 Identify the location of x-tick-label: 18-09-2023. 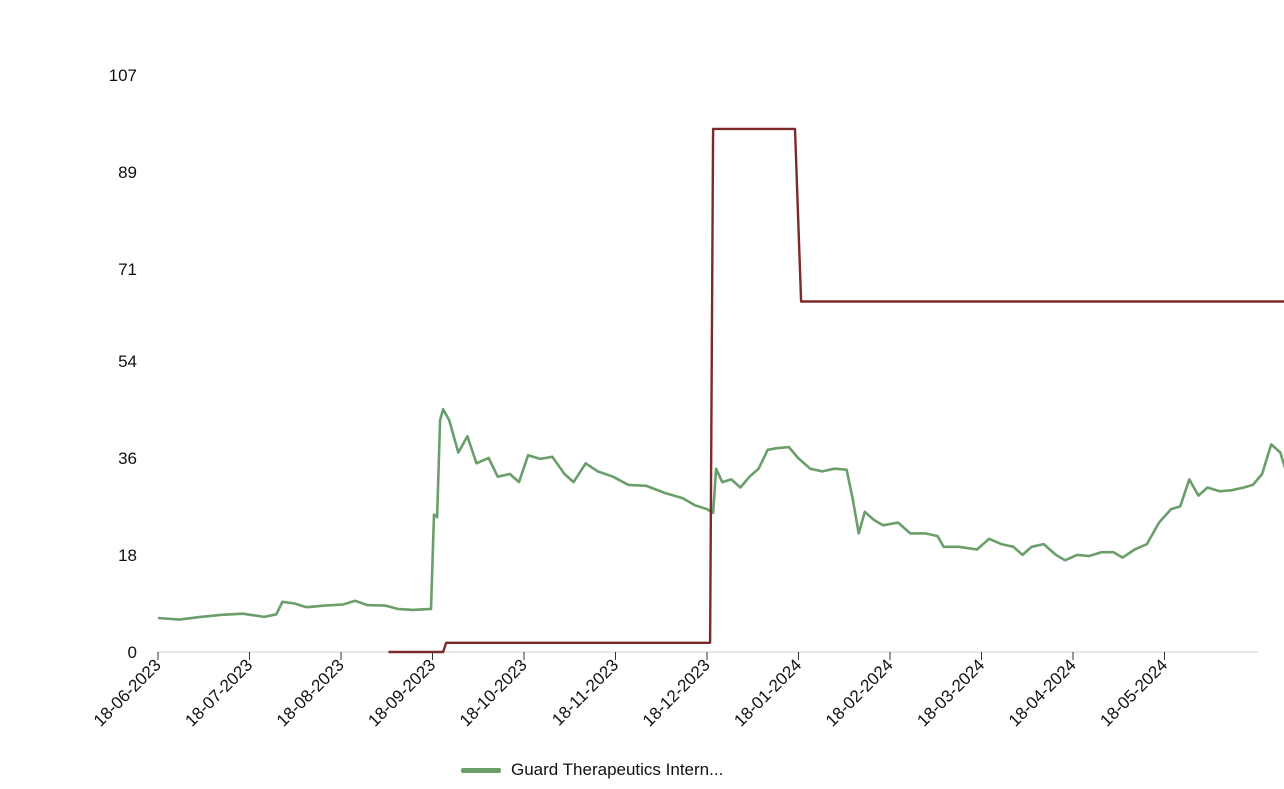
(401, 692).